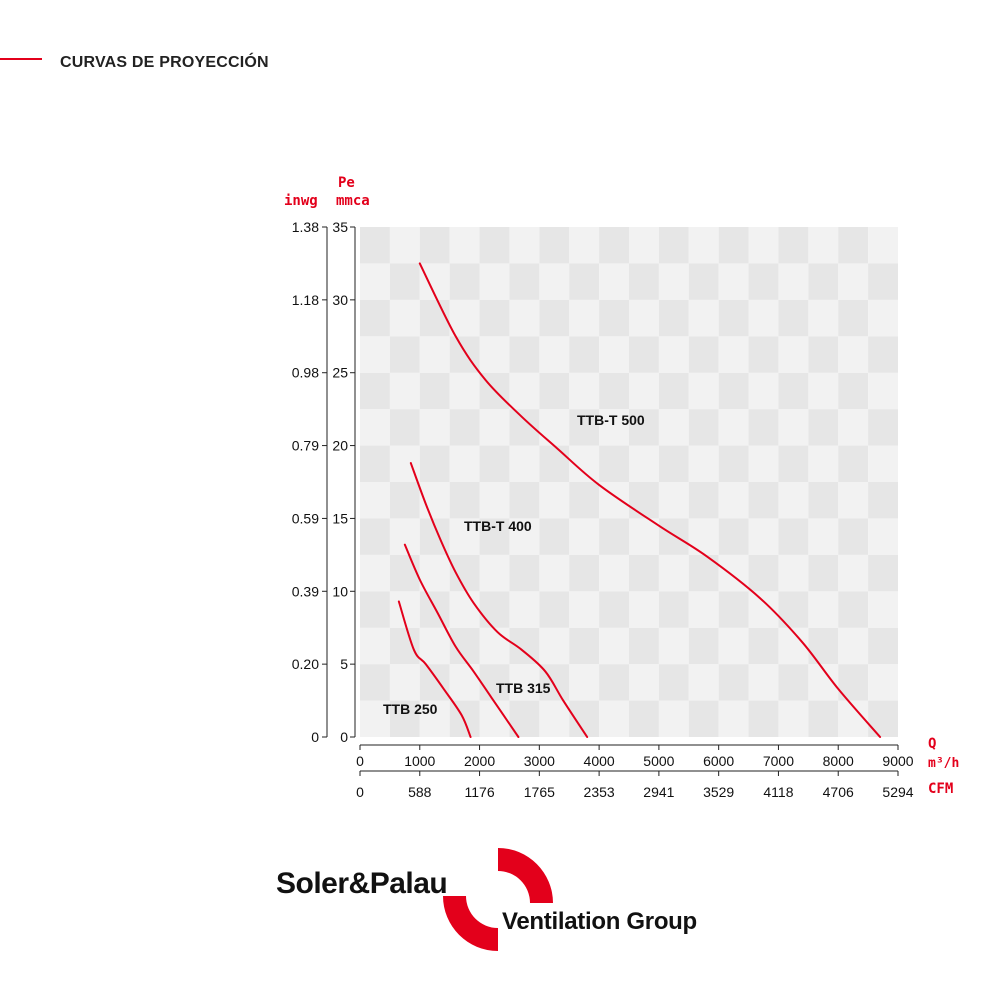  Describe the element at coordinates (340, 446) in the screenshot. I see `y-tick-label-mmca: 20` at that location.